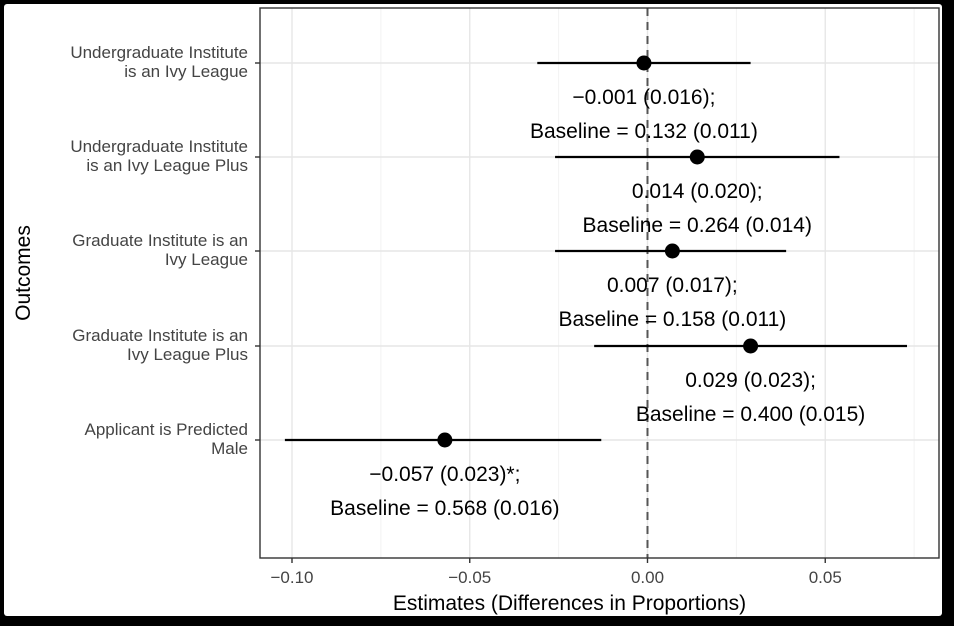 The height and width of the screenshot is (626, 954). What do you see at coordinates (647, 577) in the screenshot?
I see `x-tick-label: 0.00` at bounding box center [647, 577].